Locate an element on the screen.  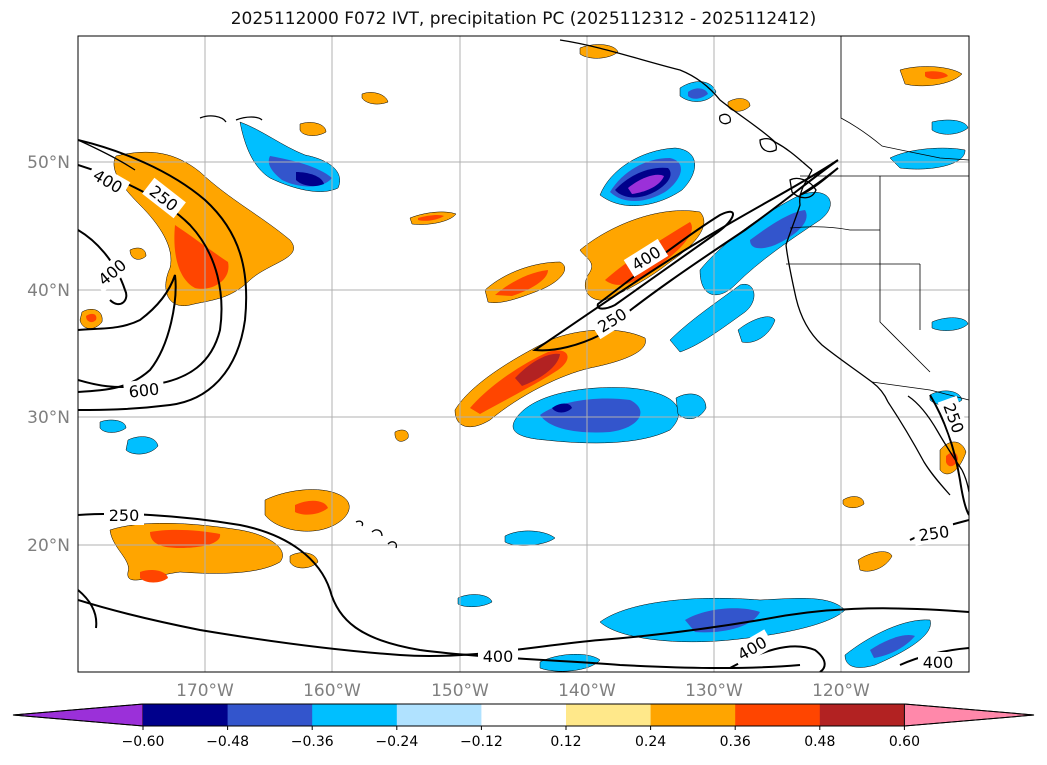
precip-blob-bottom is located at coordinates (570, 662).